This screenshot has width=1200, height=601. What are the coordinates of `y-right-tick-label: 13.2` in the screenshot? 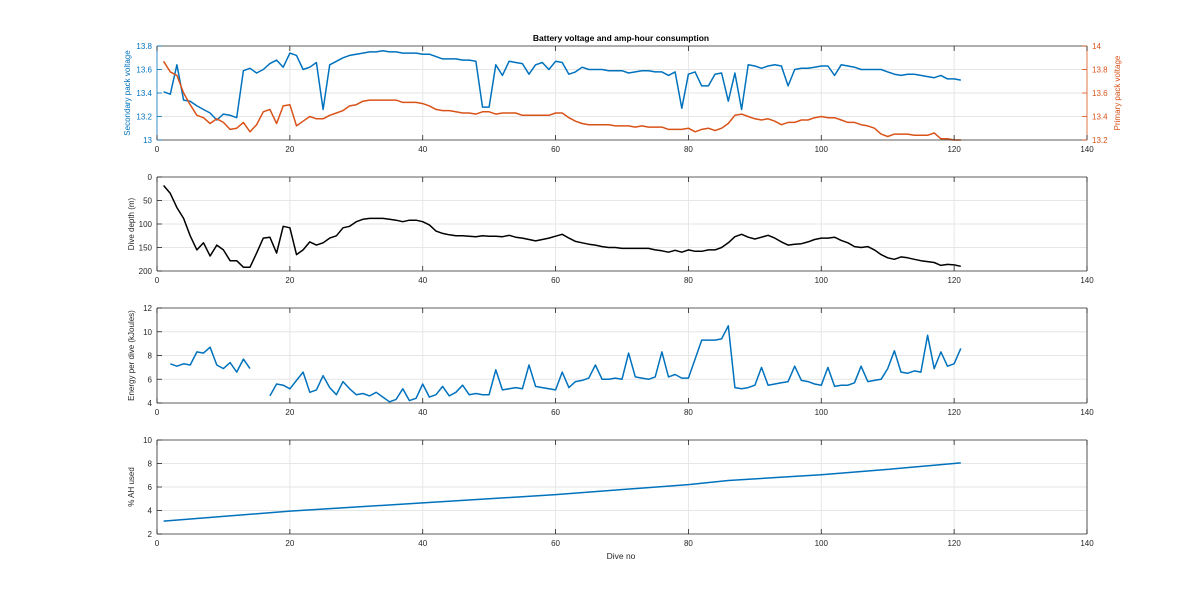 It's located at (1100, 140).